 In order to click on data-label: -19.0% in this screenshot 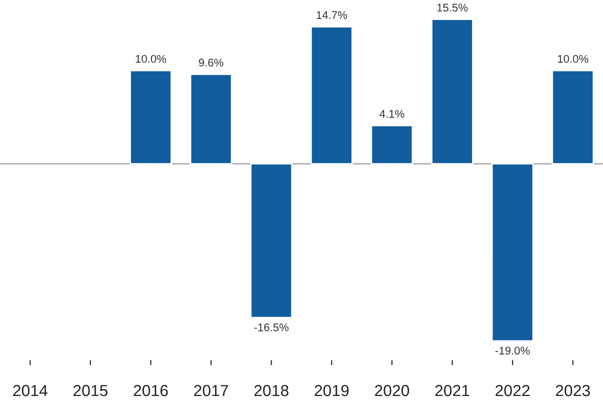, I will do `click(512, 350)`.